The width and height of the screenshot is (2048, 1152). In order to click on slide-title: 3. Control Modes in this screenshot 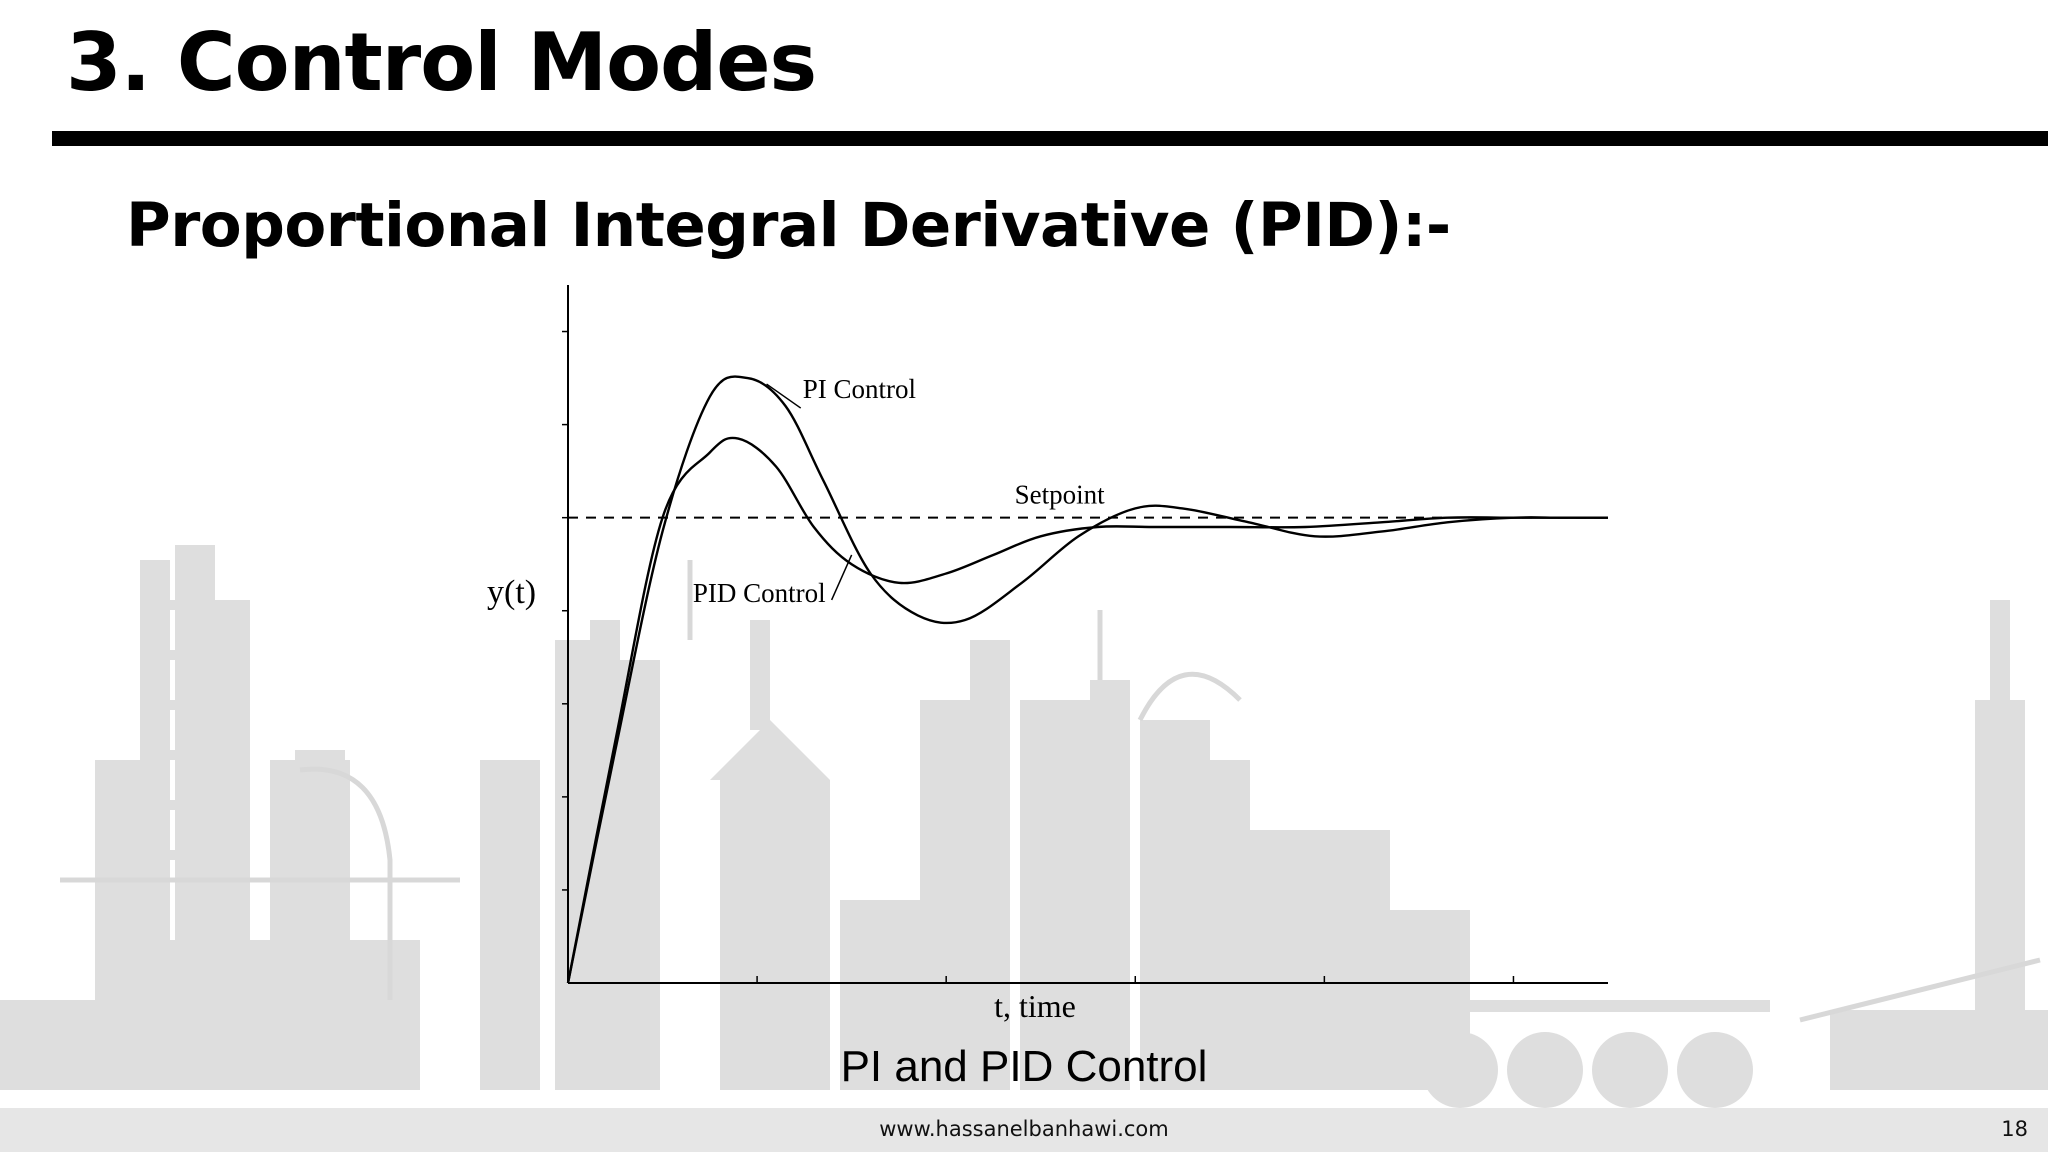, I will do `click(441, 62)`.